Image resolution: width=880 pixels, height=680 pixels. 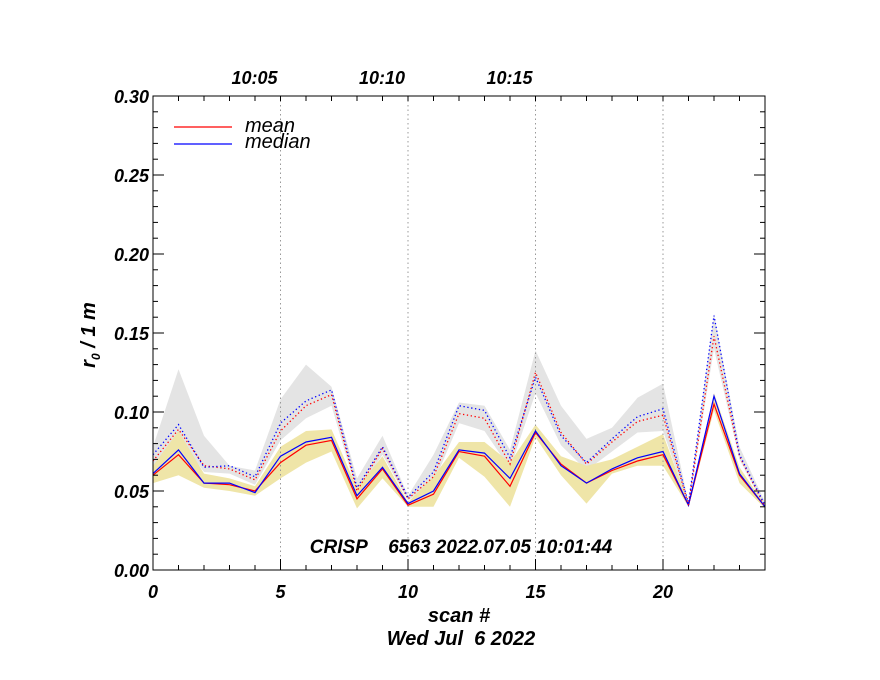 What do you see at coordinates (662, 592) in the screenshot?
I see `x-tick-label: 20` at bounding box center [662, 592].